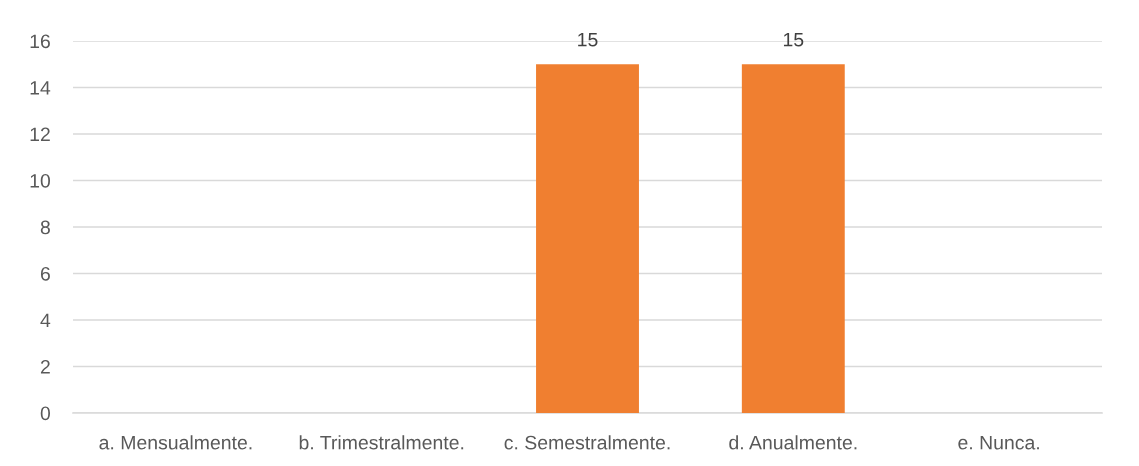  Describe the element at coordinates (40, 41) in the screenshot. I see `y-tick-label: 16` at that location.